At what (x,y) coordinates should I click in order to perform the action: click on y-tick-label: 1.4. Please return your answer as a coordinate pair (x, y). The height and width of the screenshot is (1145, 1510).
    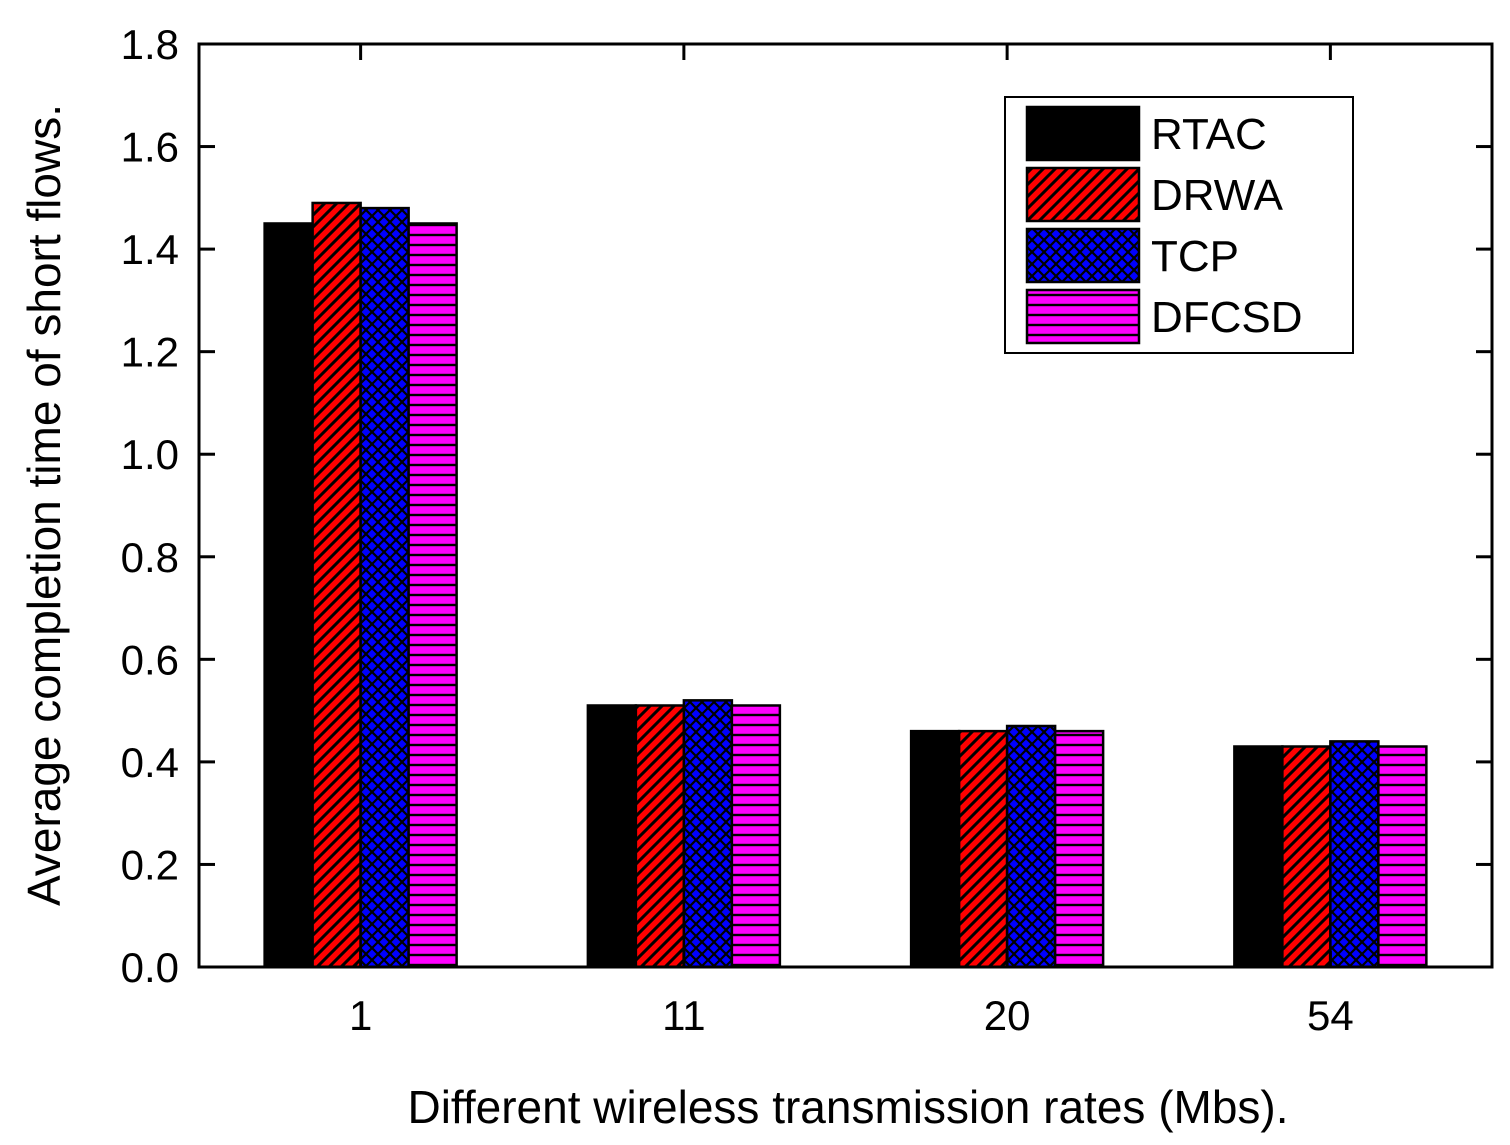
    Looking at the image, I should click on (150, 249).